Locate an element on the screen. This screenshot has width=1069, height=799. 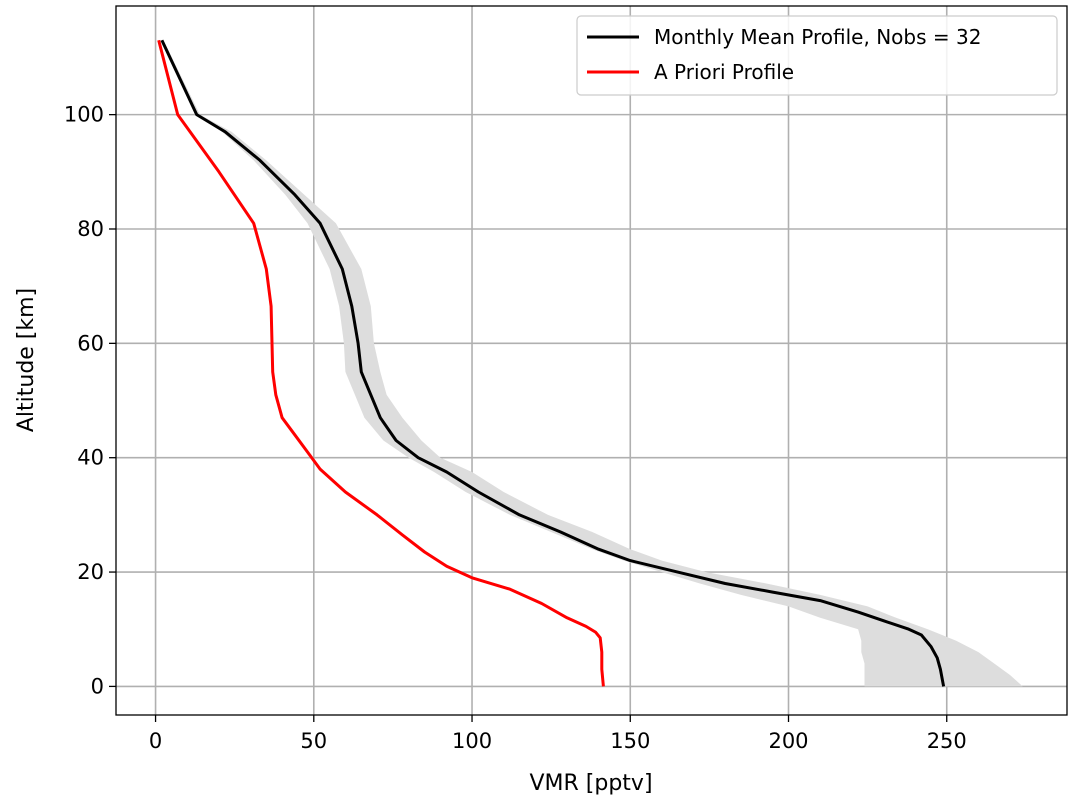
y-tick-label: 20 is located at coordinates (90, 572).